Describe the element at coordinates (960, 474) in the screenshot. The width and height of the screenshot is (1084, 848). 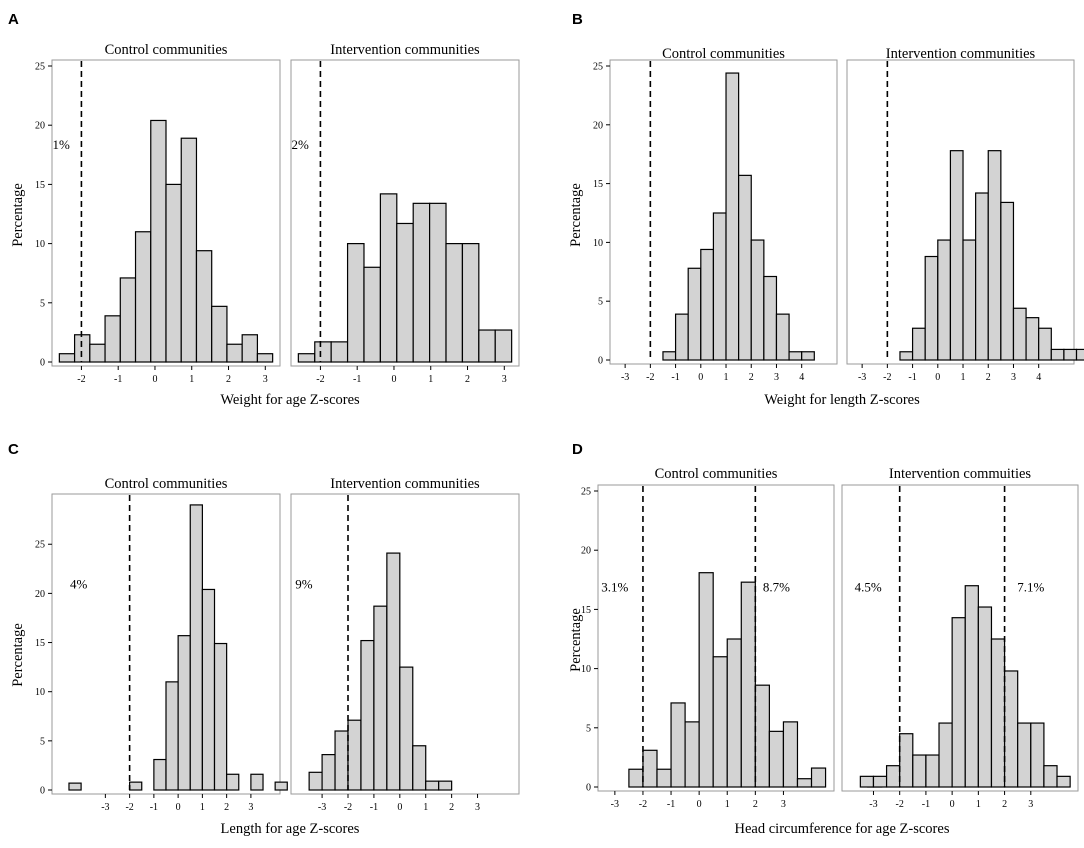
I see `facet-title: Intervention commuities` at that location.